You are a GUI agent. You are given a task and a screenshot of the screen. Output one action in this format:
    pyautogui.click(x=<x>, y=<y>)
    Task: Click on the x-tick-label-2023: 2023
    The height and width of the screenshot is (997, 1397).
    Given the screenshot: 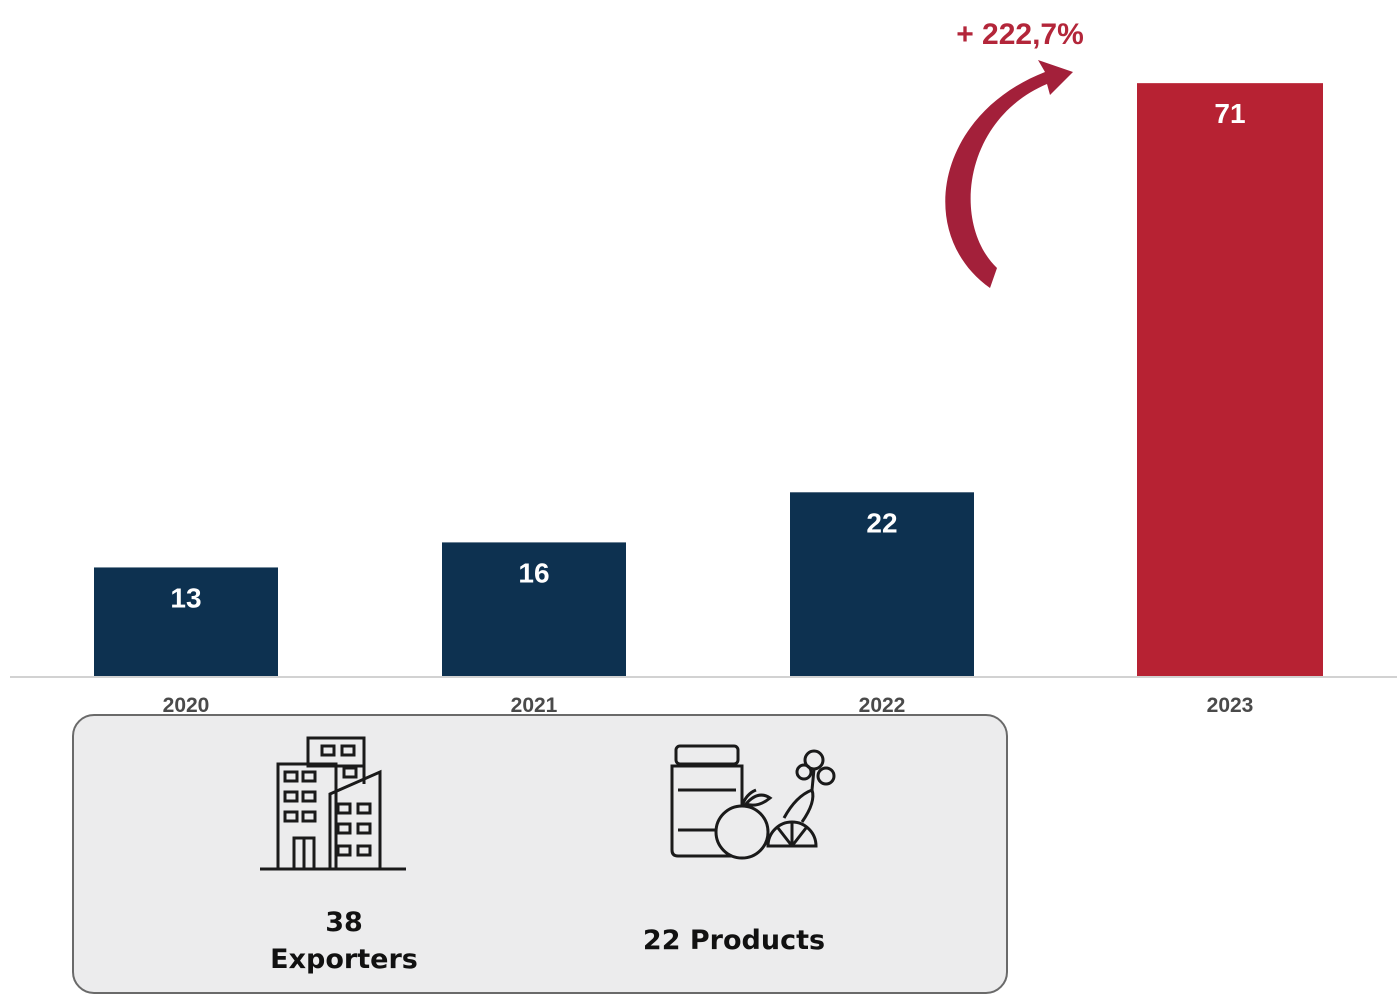 What is the action you would take?
    pyautogui.click(x=1230, y=705)
    